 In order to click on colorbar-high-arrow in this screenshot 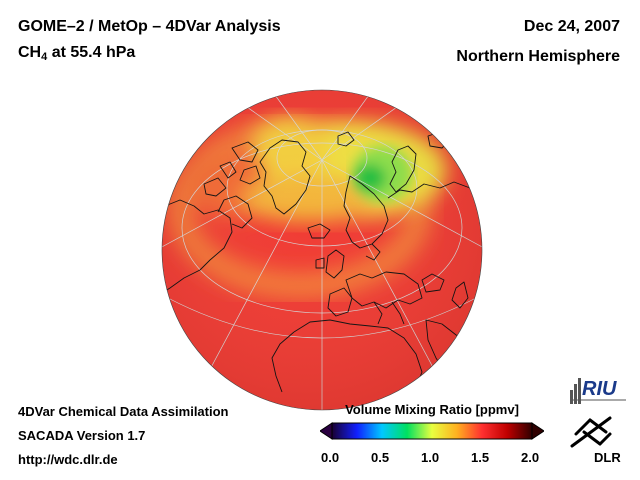, I will do `click(537, 431)`.